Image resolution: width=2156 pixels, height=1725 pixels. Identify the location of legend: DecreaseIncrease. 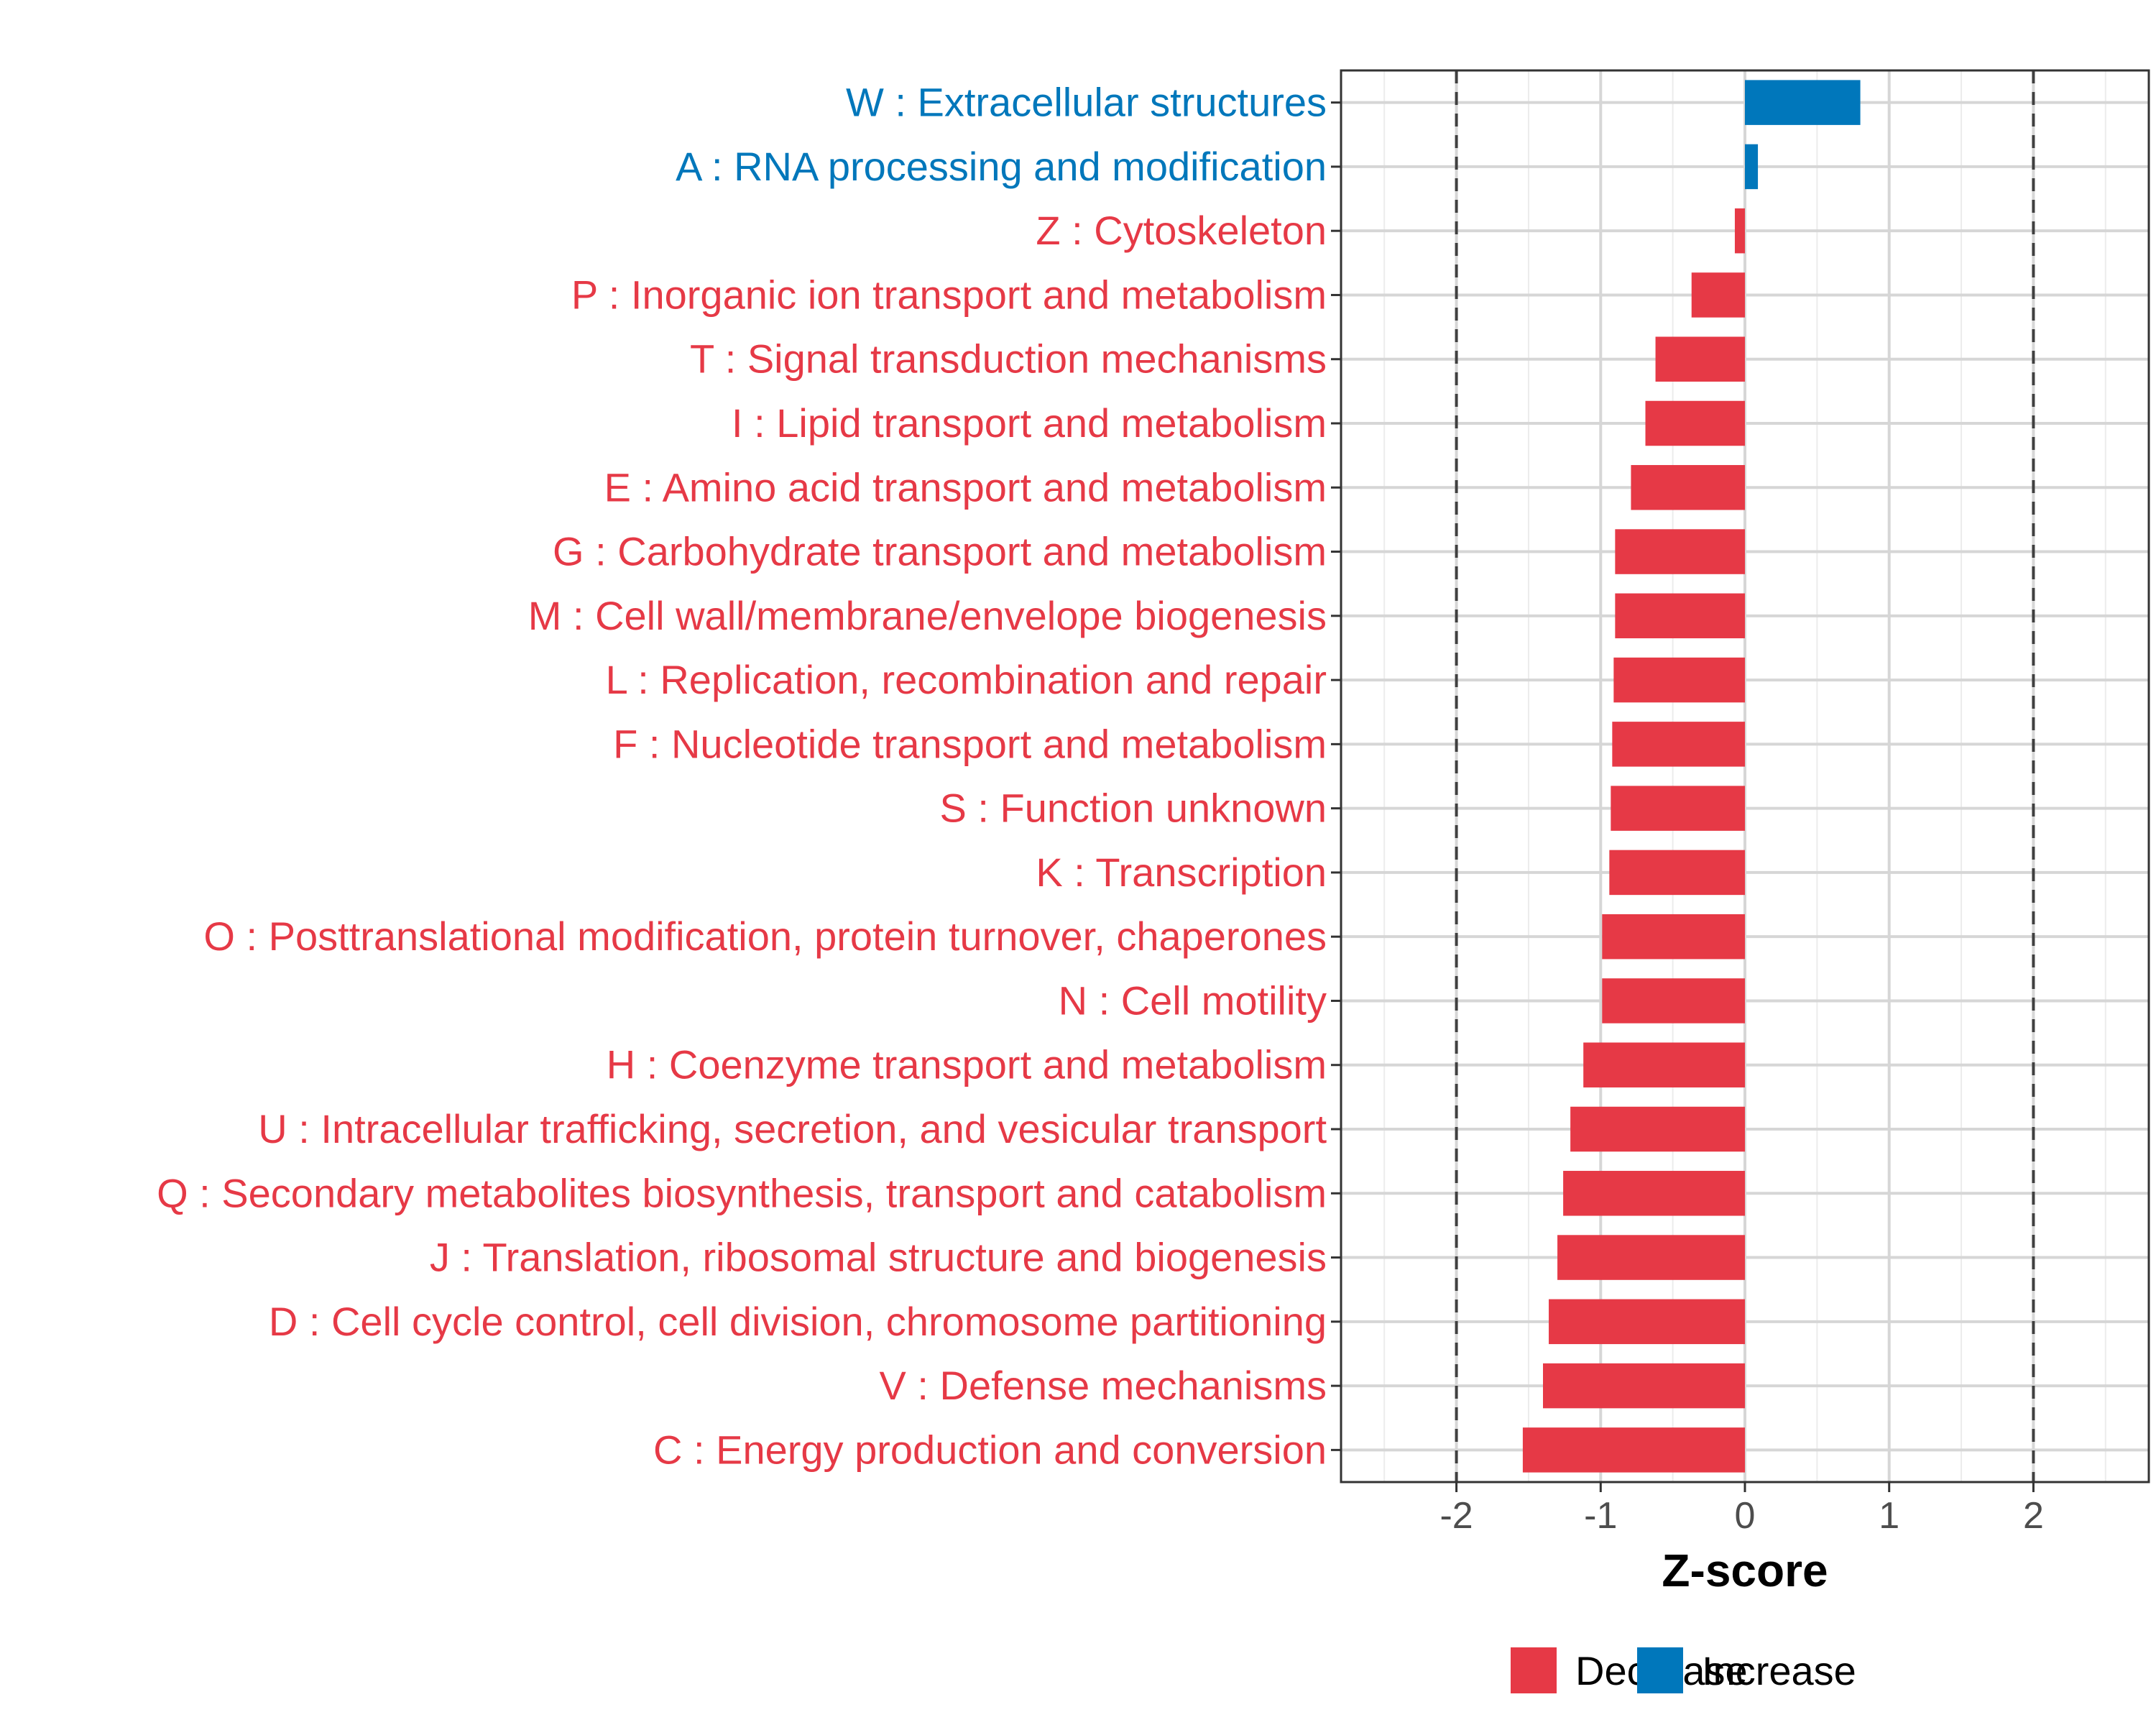
(1684, 1670).